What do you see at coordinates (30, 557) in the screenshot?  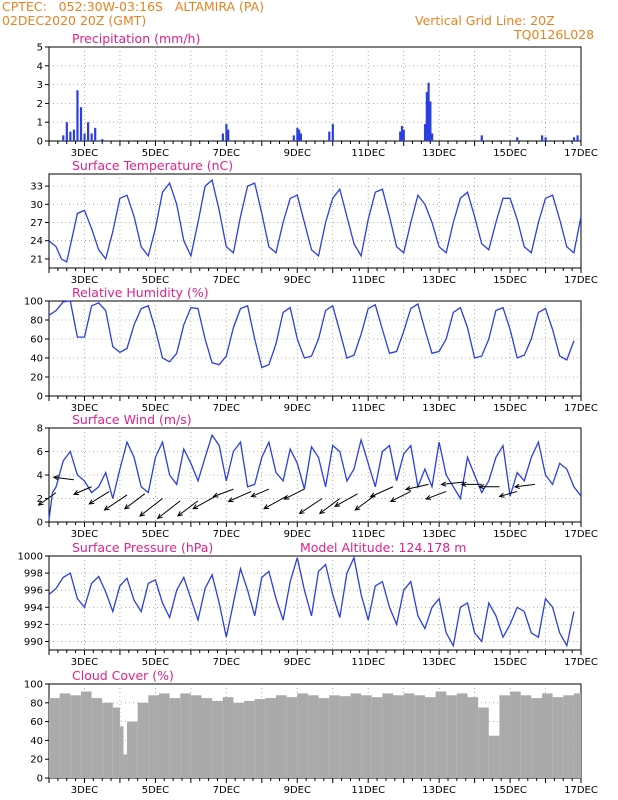 I see `pressure-ytick-label: 1000` at bounding box center [30, 557].